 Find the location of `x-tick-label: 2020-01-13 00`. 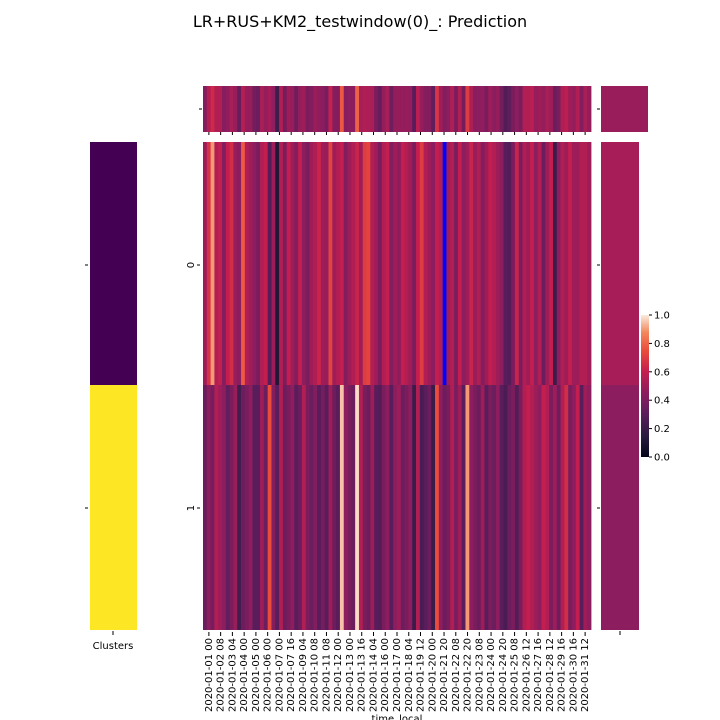

x-tick-label: 2020-01-13 00 is located at coordinates (350, 675).